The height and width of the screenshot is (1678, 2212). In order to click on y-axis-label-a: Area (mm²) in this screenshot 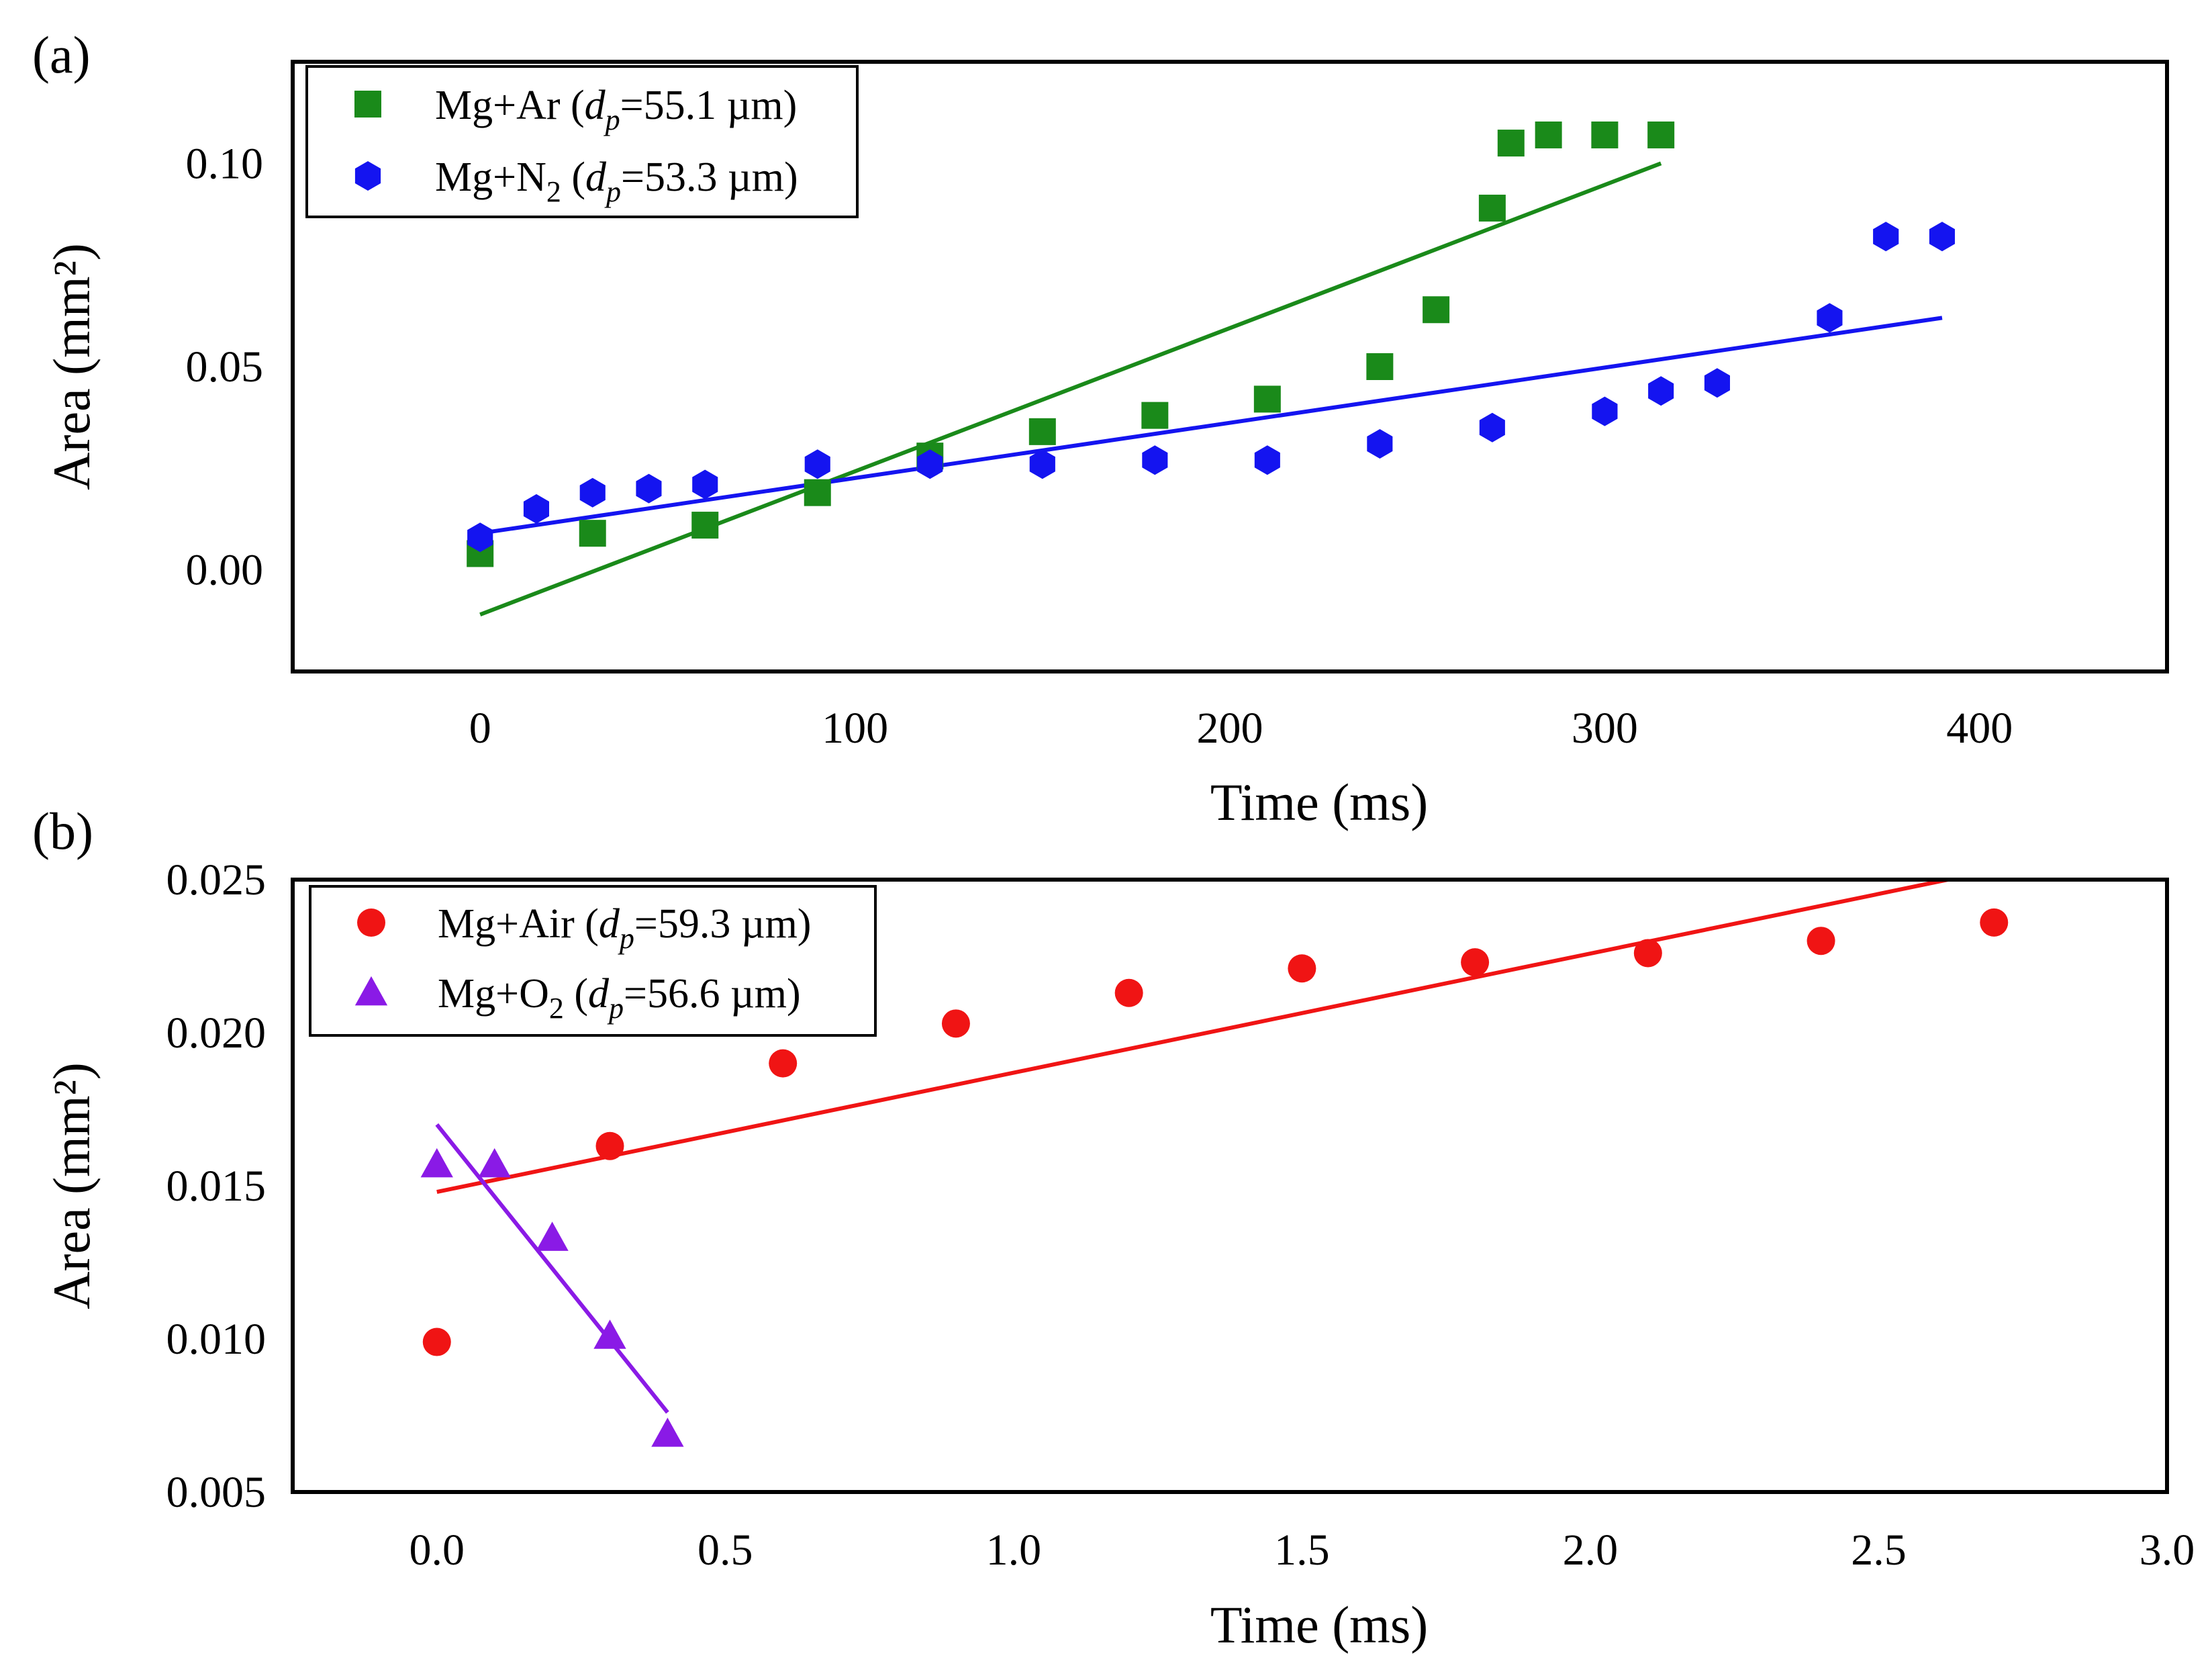, I will do `click(71, 366)`.